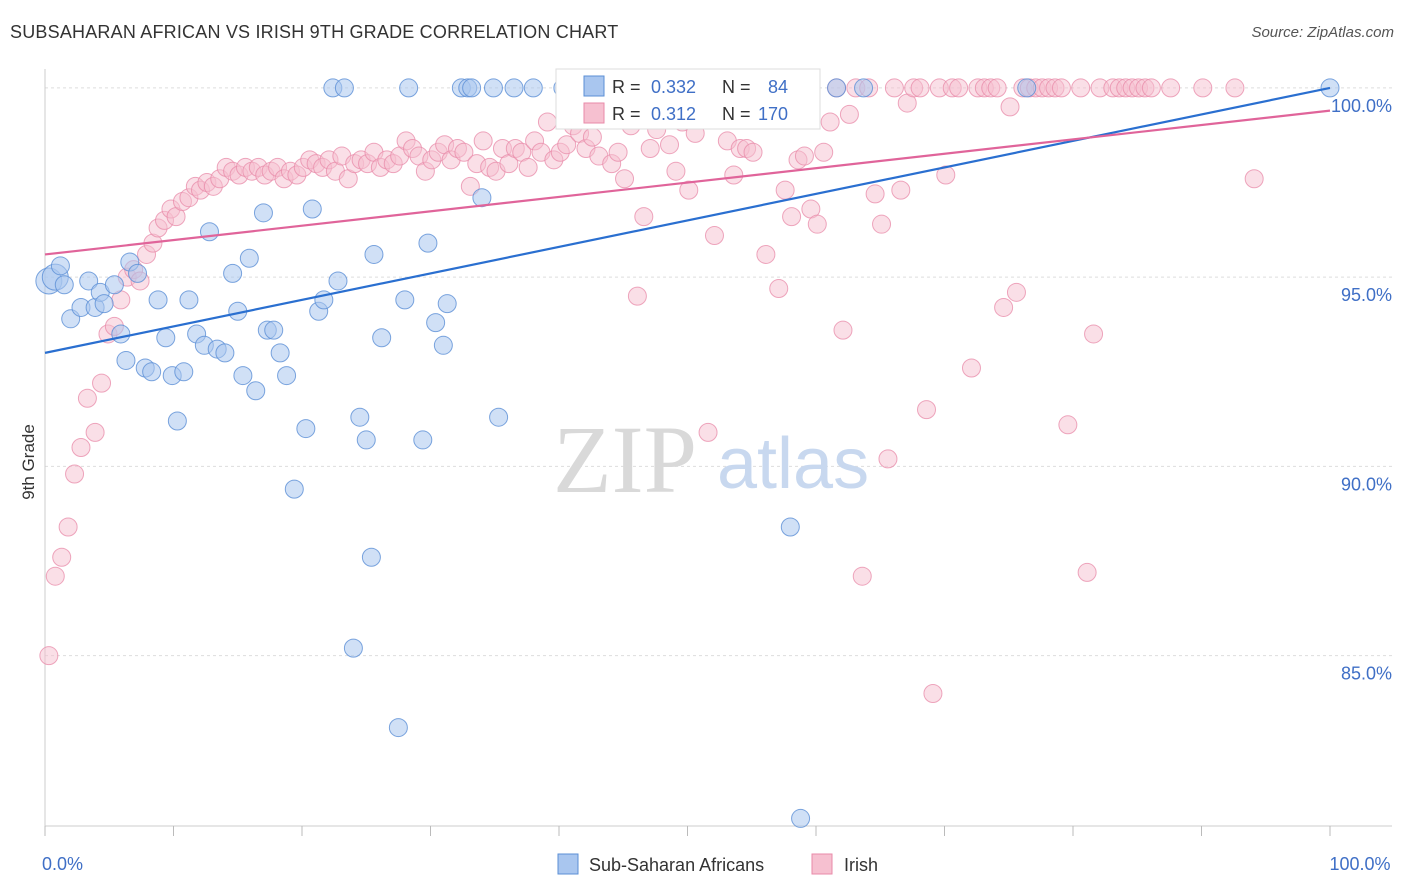 This screenshot has width=1406, height=892. What do you see at coordinates (773, 114) in the screenshot?
I see `stats-pink-n-value: 170` at bounding box center [773, 114].